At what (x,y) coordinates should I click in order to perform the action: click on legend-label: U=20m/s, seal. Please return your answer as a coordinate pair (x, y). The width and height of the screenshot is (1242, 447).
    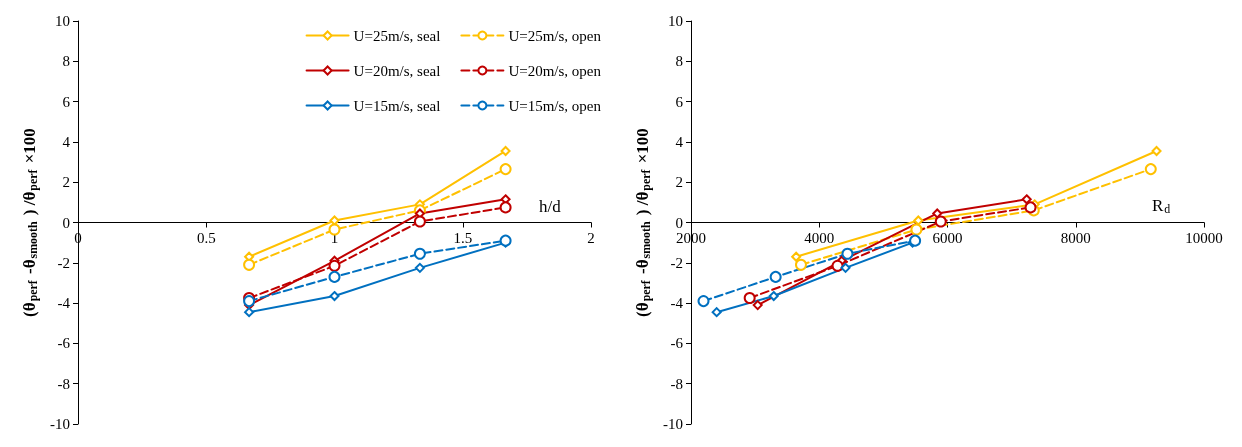
    Looking at the image, I should click on (397, 70).